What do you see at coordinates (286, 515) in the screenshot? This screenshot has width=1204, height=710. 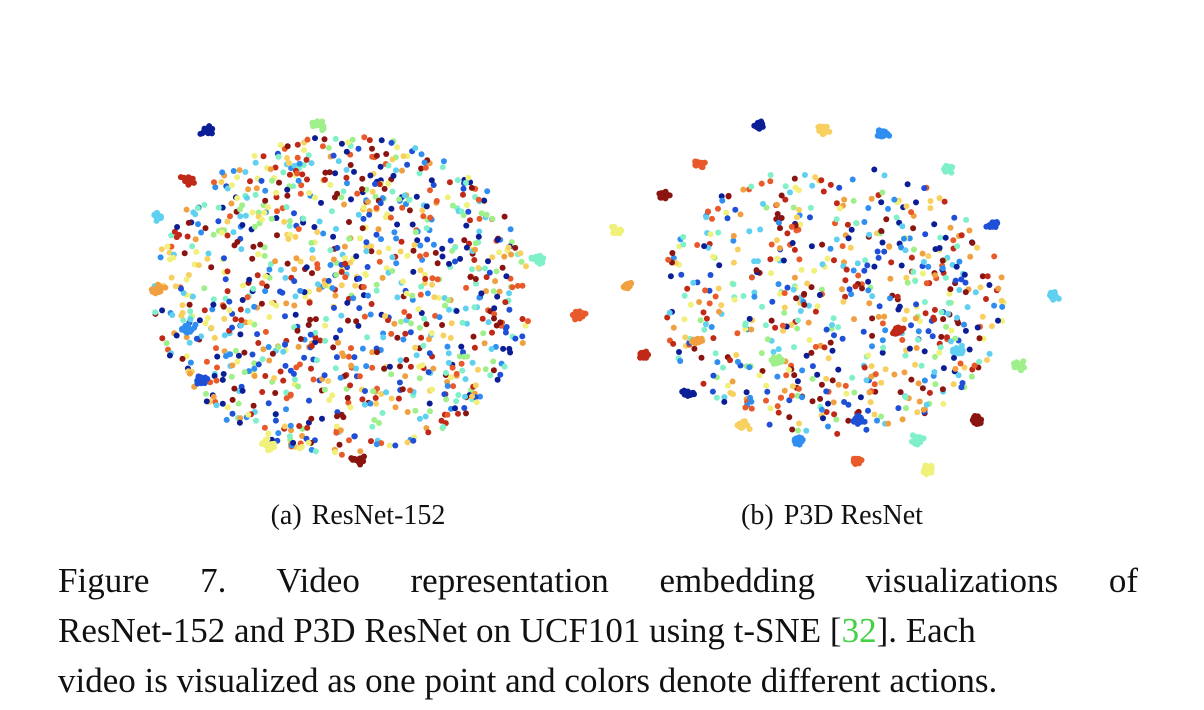 I see `subcaption-a-label: (a)` at bounding box center [286, 515].